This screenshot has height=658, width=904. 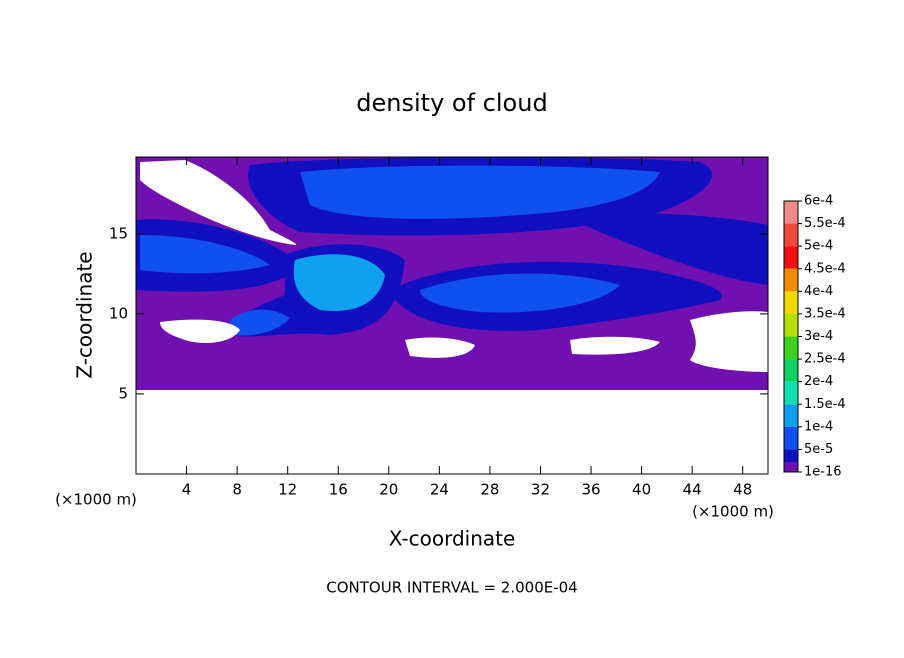 I want to click on colorbar-label: 3e-4, so click(x=818, y=336).